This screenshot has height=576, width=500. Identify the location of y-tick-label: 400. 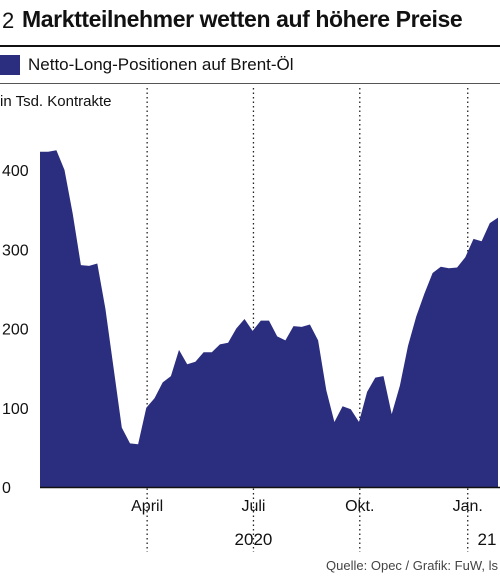
(15, 171).